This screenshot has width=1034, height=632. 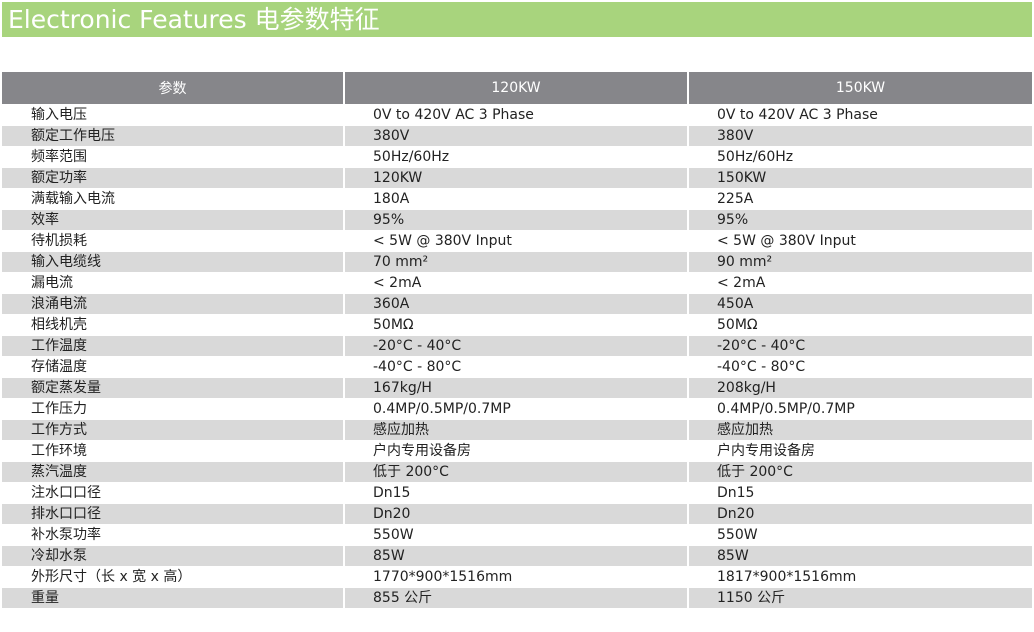 I want to click on value-120kw-cell: 855 公斤, so click(x=516, y=597).